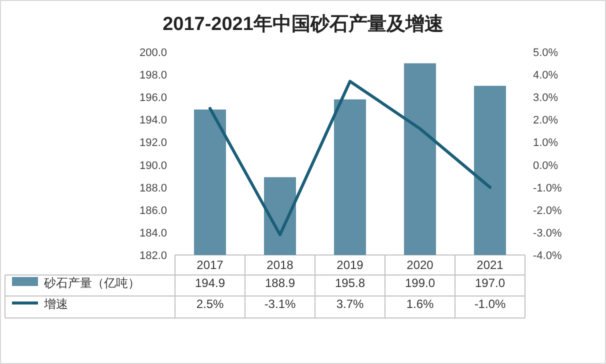 The height and width of the screenshot is (364, 606). Describe the element at coordinates (153, 76) in the screenshot. I see `y-tick-label: 198.0` at that location.